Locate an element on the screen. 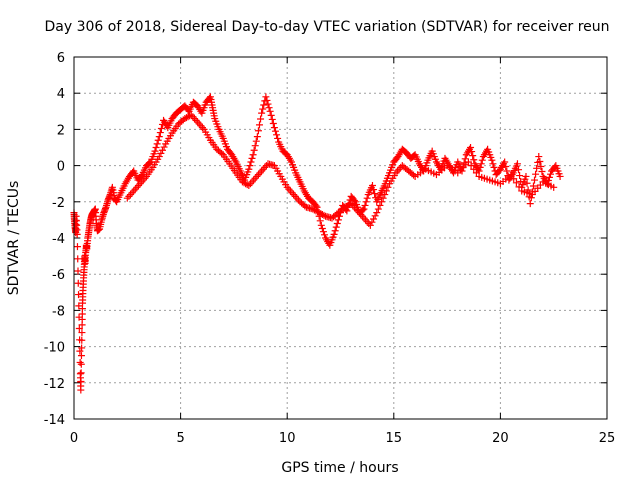 This screenshot has height=480, width=640. y-axis-label: SDTVAR / TECUs is located at coordinates (14, 238).